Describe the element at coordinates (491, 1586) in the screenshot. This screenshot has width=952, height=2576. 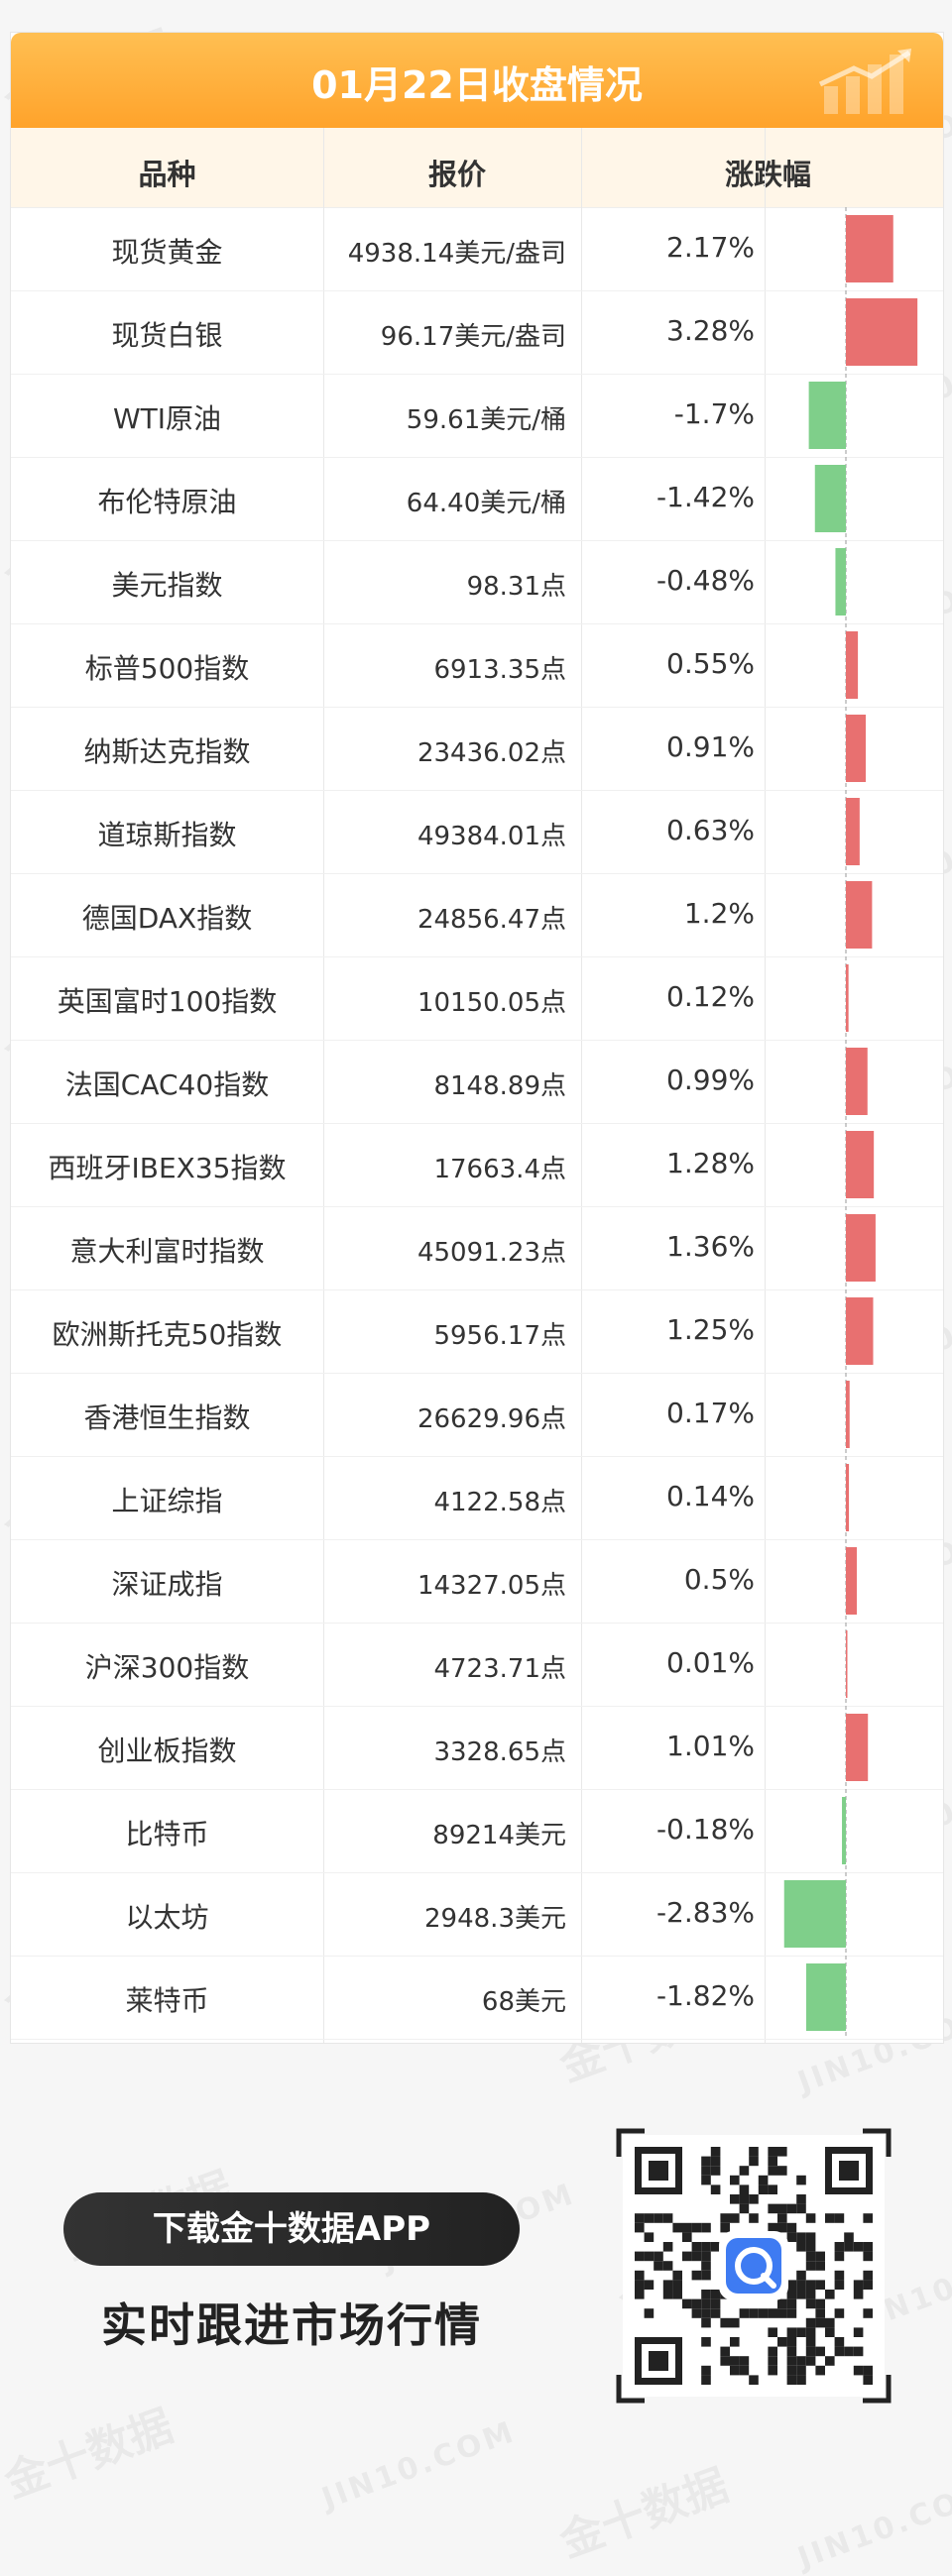
I see `instrument-price: 14327.05点` at that location.